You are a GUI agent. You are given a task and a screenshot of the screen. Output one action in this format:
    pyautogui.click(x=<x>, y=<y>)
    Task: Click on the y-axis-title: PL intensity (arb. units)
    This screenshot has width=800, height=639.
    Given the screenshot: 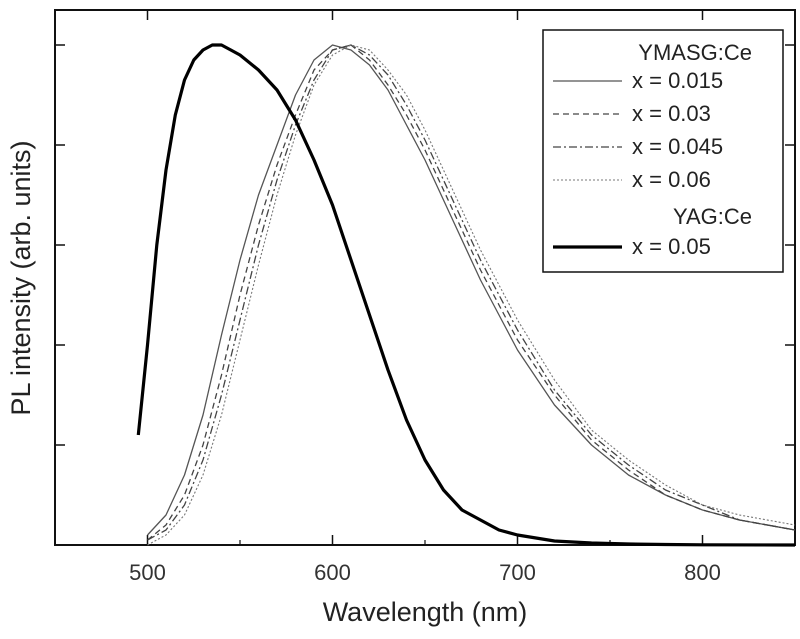 What is the action you would take?
    pyautogui.click(x=21, y=277)
    